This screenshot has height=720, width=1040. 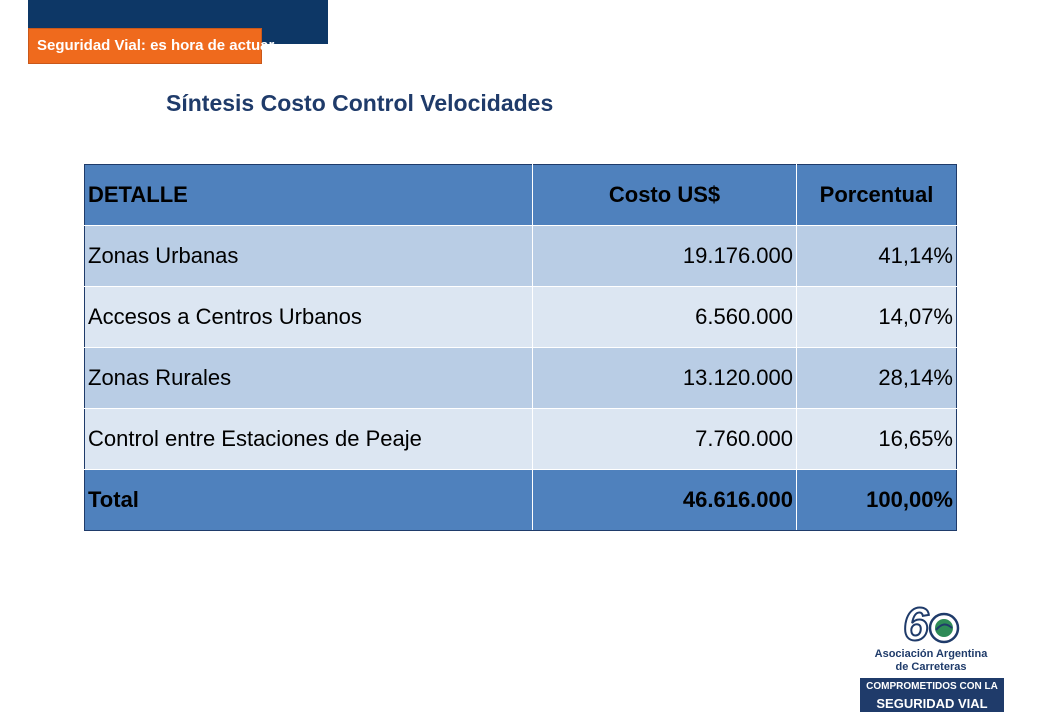 What do you see at coordinates (876, 500) in the screenshot?
I see `total-porcentual: 100,00%` at bounding box center [876, 500].